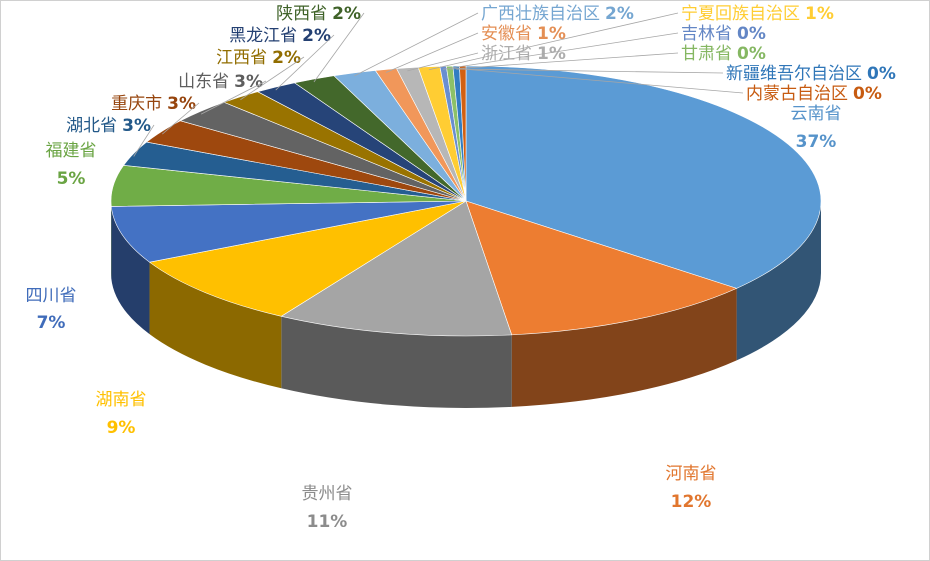 The width and height of the screenshot is (930, 561). What do you see at coordinates (51, 323) in the screenshot?
I see `data-label-percent: 7%` at bounding box center [51, 323].